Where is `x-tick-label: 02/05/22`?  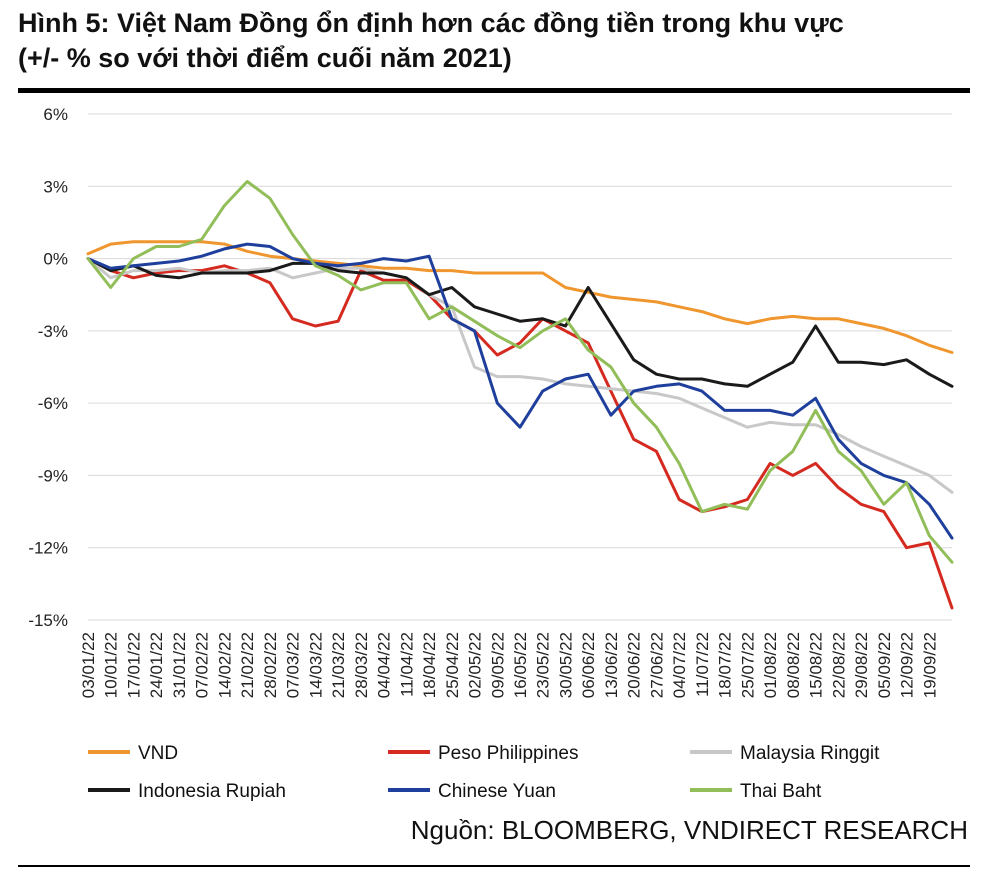 x-tick-label: 02/05/22 is located at coordinates (475, 665).